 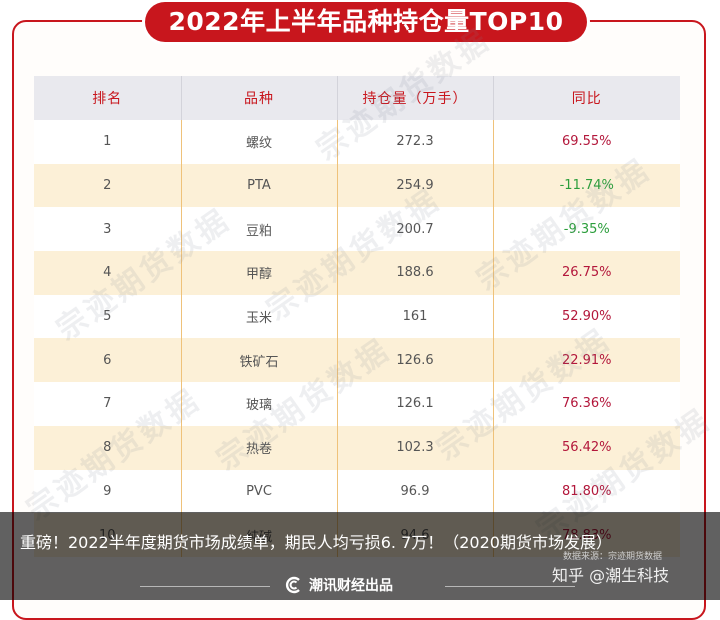 What do you see at coordinates (259, 185) in the screenshot?
I see `cell-name: PTA` at bounding box center [259, 185].